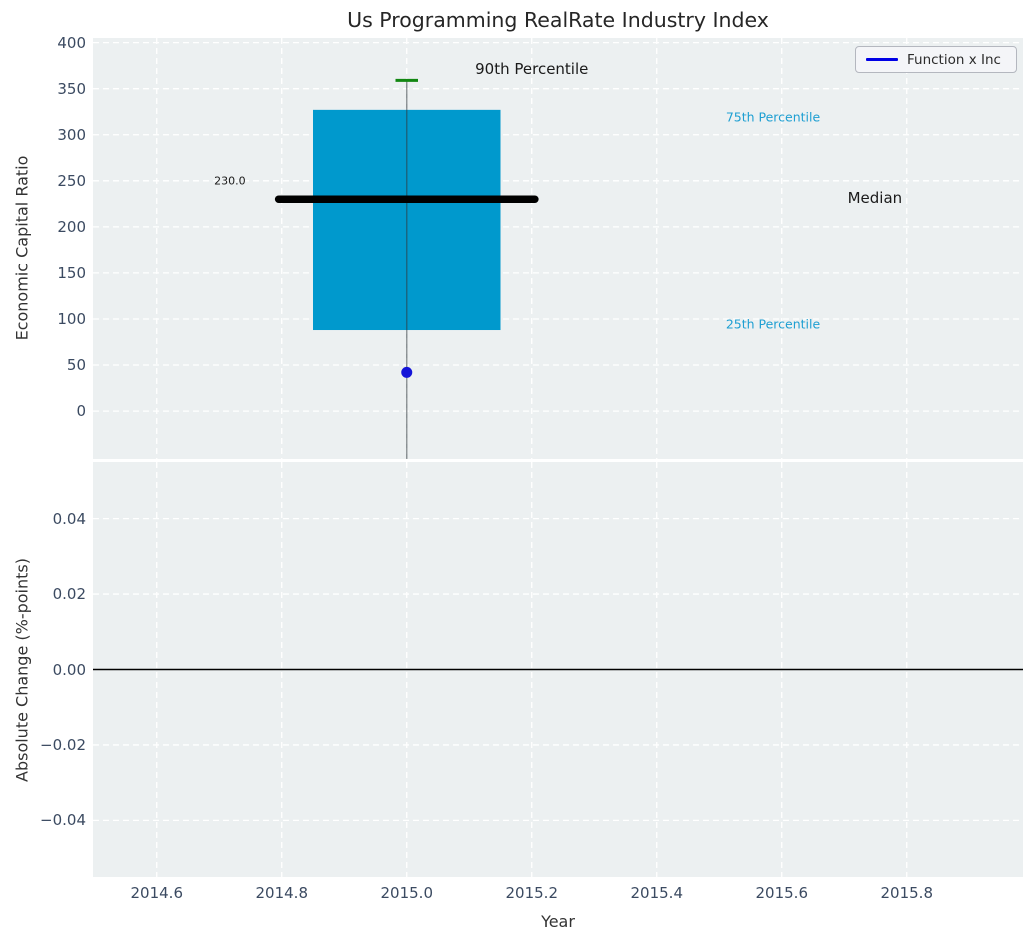 This screenshot has width=1034, height=942. I want to click on y-tick-label: 0.04, so click(69, 518).